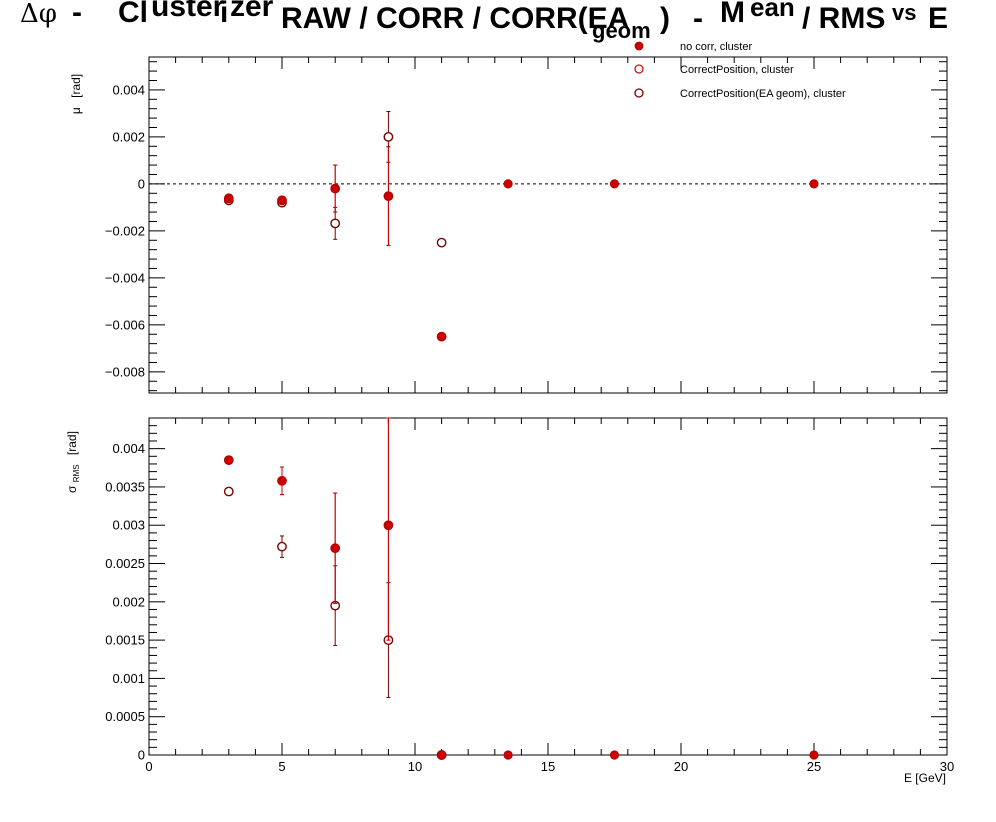 This screenshot has width=996, height=822. Describe the element at coordinates (681, 766) in the screenshot. I see `x-tick-label: 20` at that location.